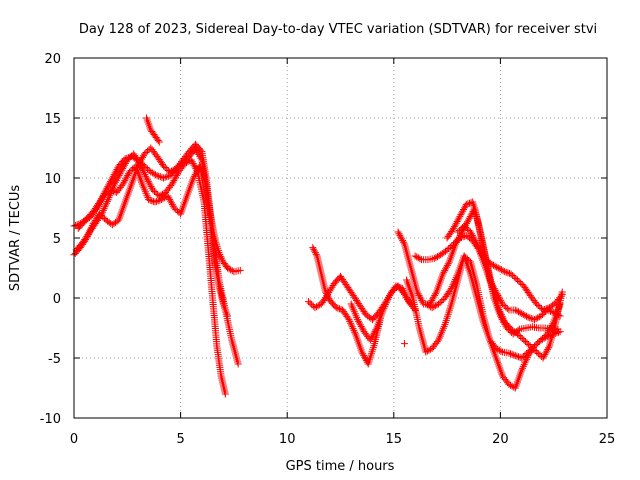  Describe the element at coordinates (340, 466) in the screenshot. I see `x-axis-label: GPS time / hours` at that location.